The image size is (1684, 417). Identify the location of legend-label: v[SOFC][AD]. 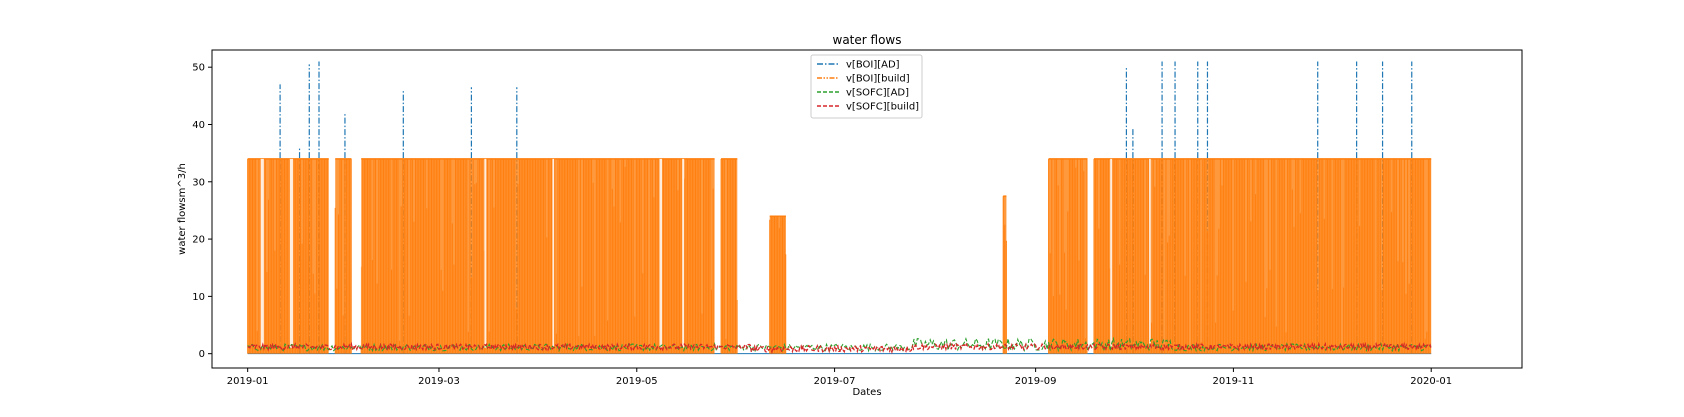
(877, 93).